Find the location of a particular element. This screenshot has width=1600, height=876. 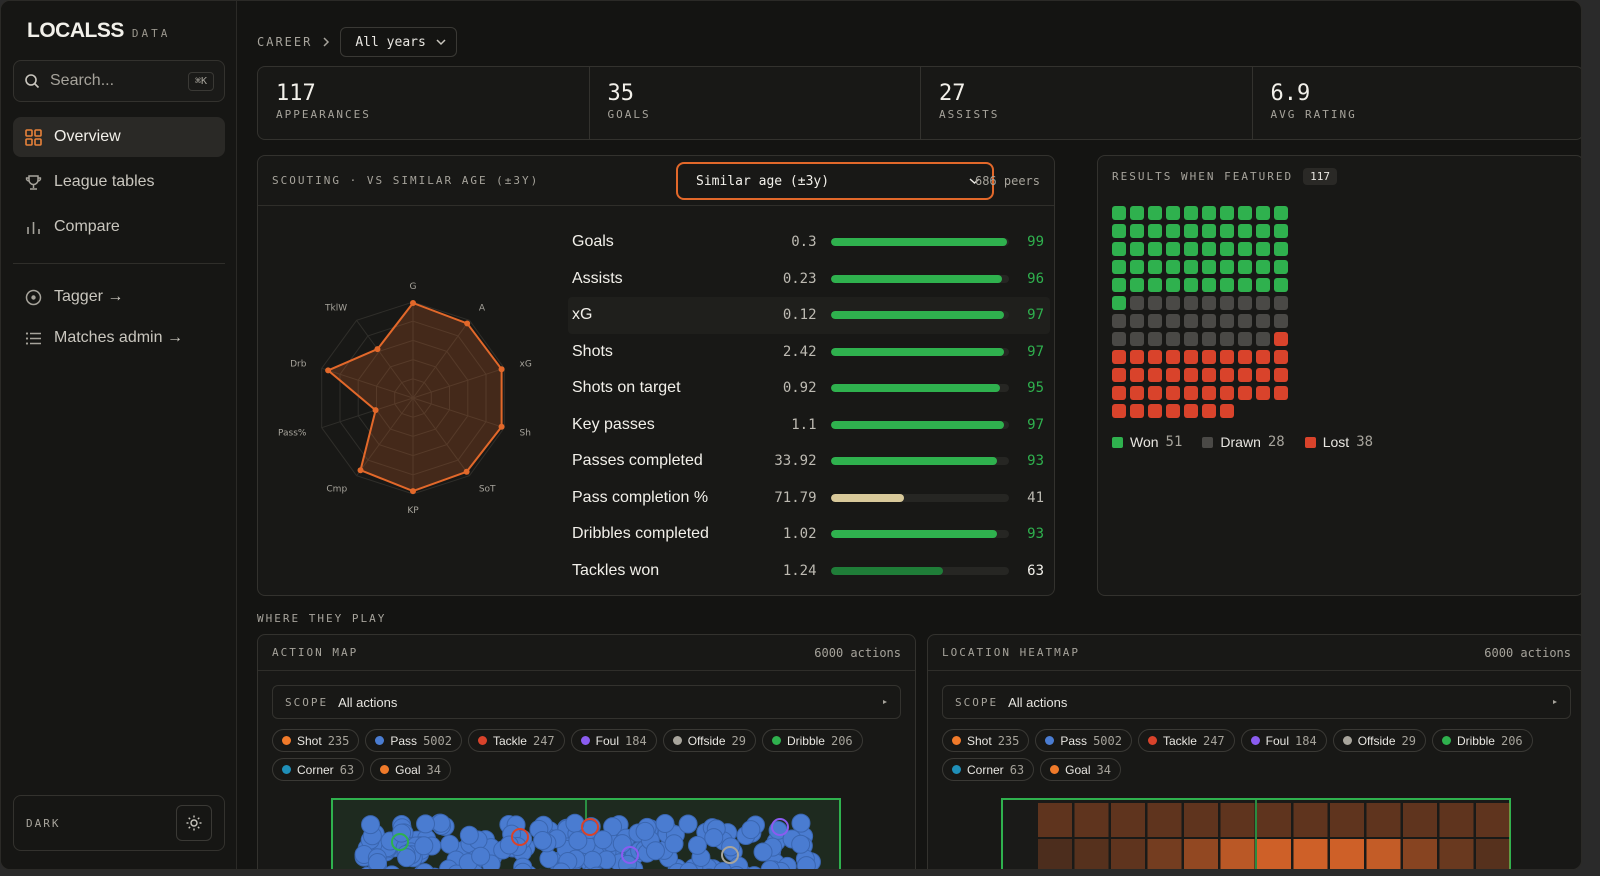

heatmap-scope-select: SCOPE All actions is located at coordinates (1256, 702).